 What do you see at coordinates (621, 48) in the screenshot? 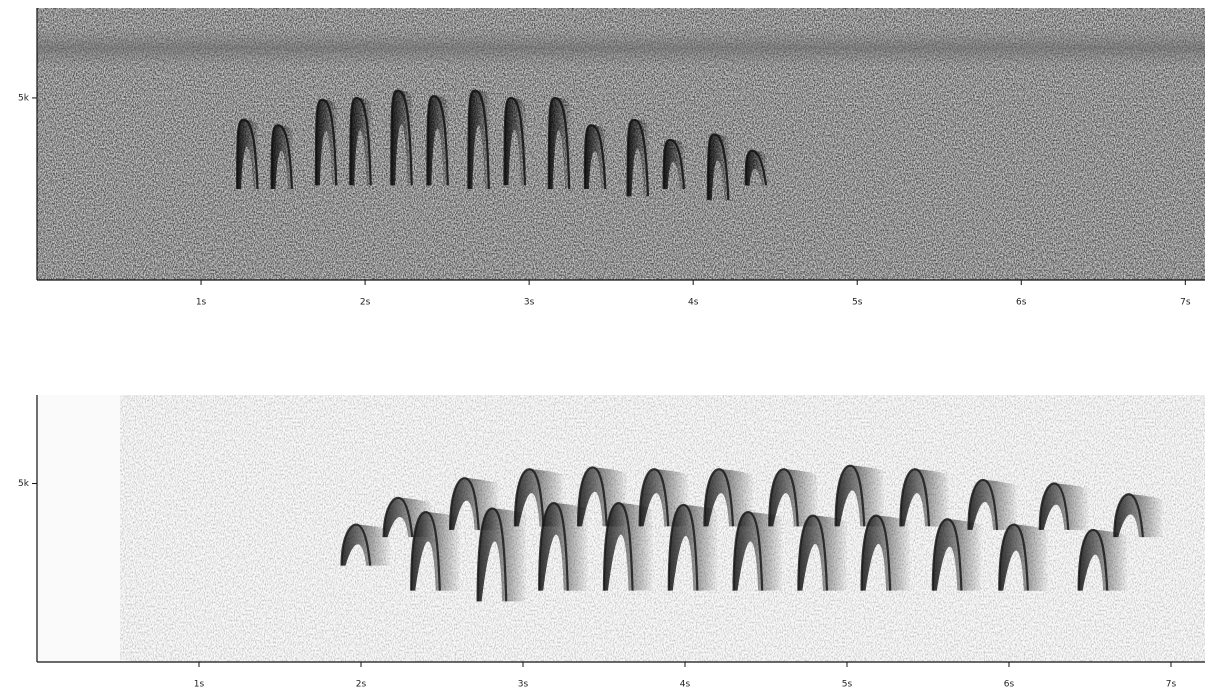
I see `noise-band` at bounding box center [621, 48].